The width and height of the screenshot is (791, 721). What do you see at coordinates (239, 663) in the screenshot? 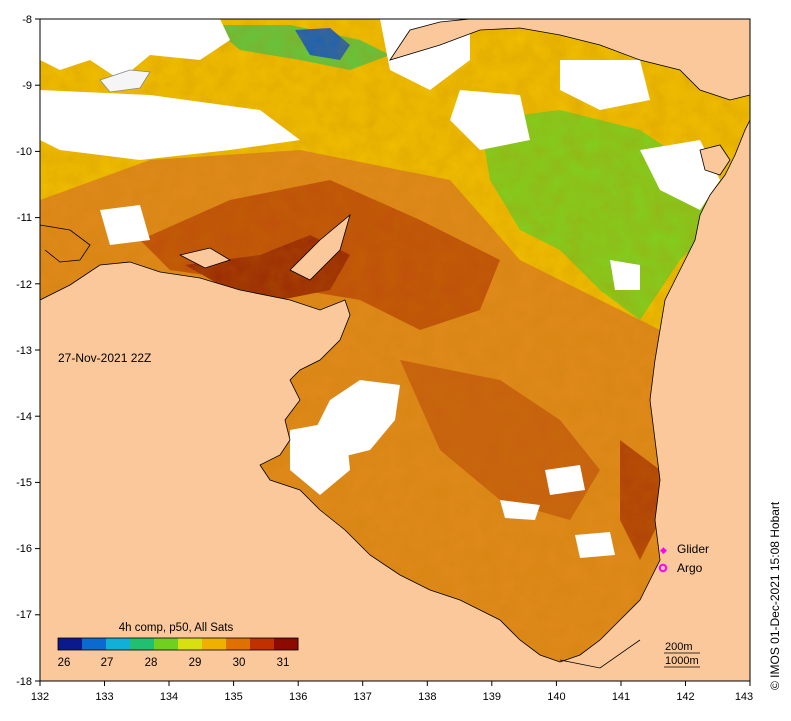
I see `colorbar-tick-label: 30` at bounding box center [239, 663].